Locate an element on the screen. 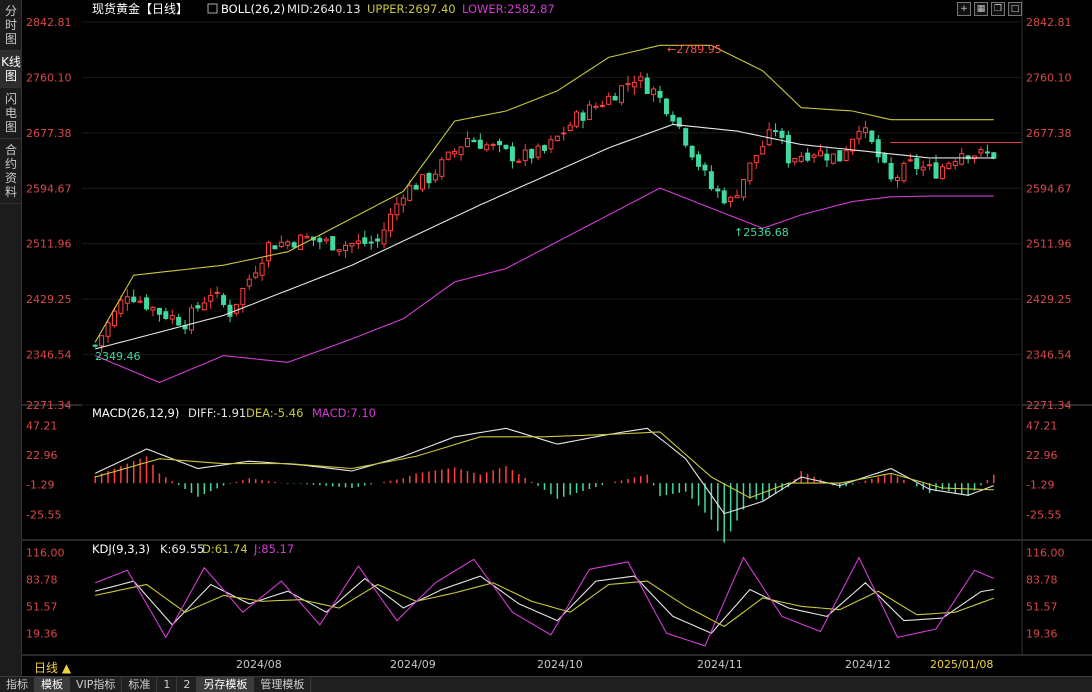  kdj-tick-label-left: 19.36 is located at coordinates (42, 634).